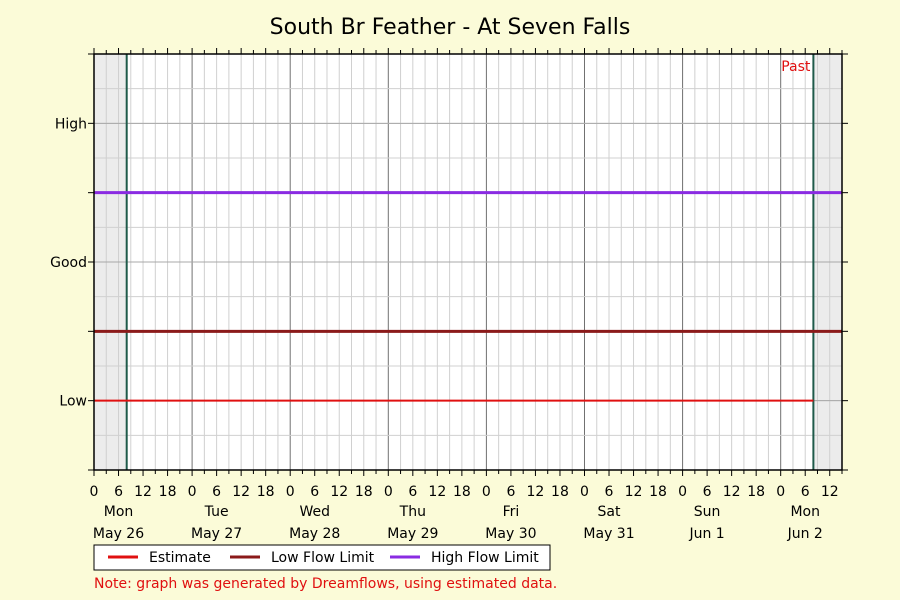  Describe the element at coordinates (216, 512) in the screenshot. I see `day-weekday-label: Tue` at that location.